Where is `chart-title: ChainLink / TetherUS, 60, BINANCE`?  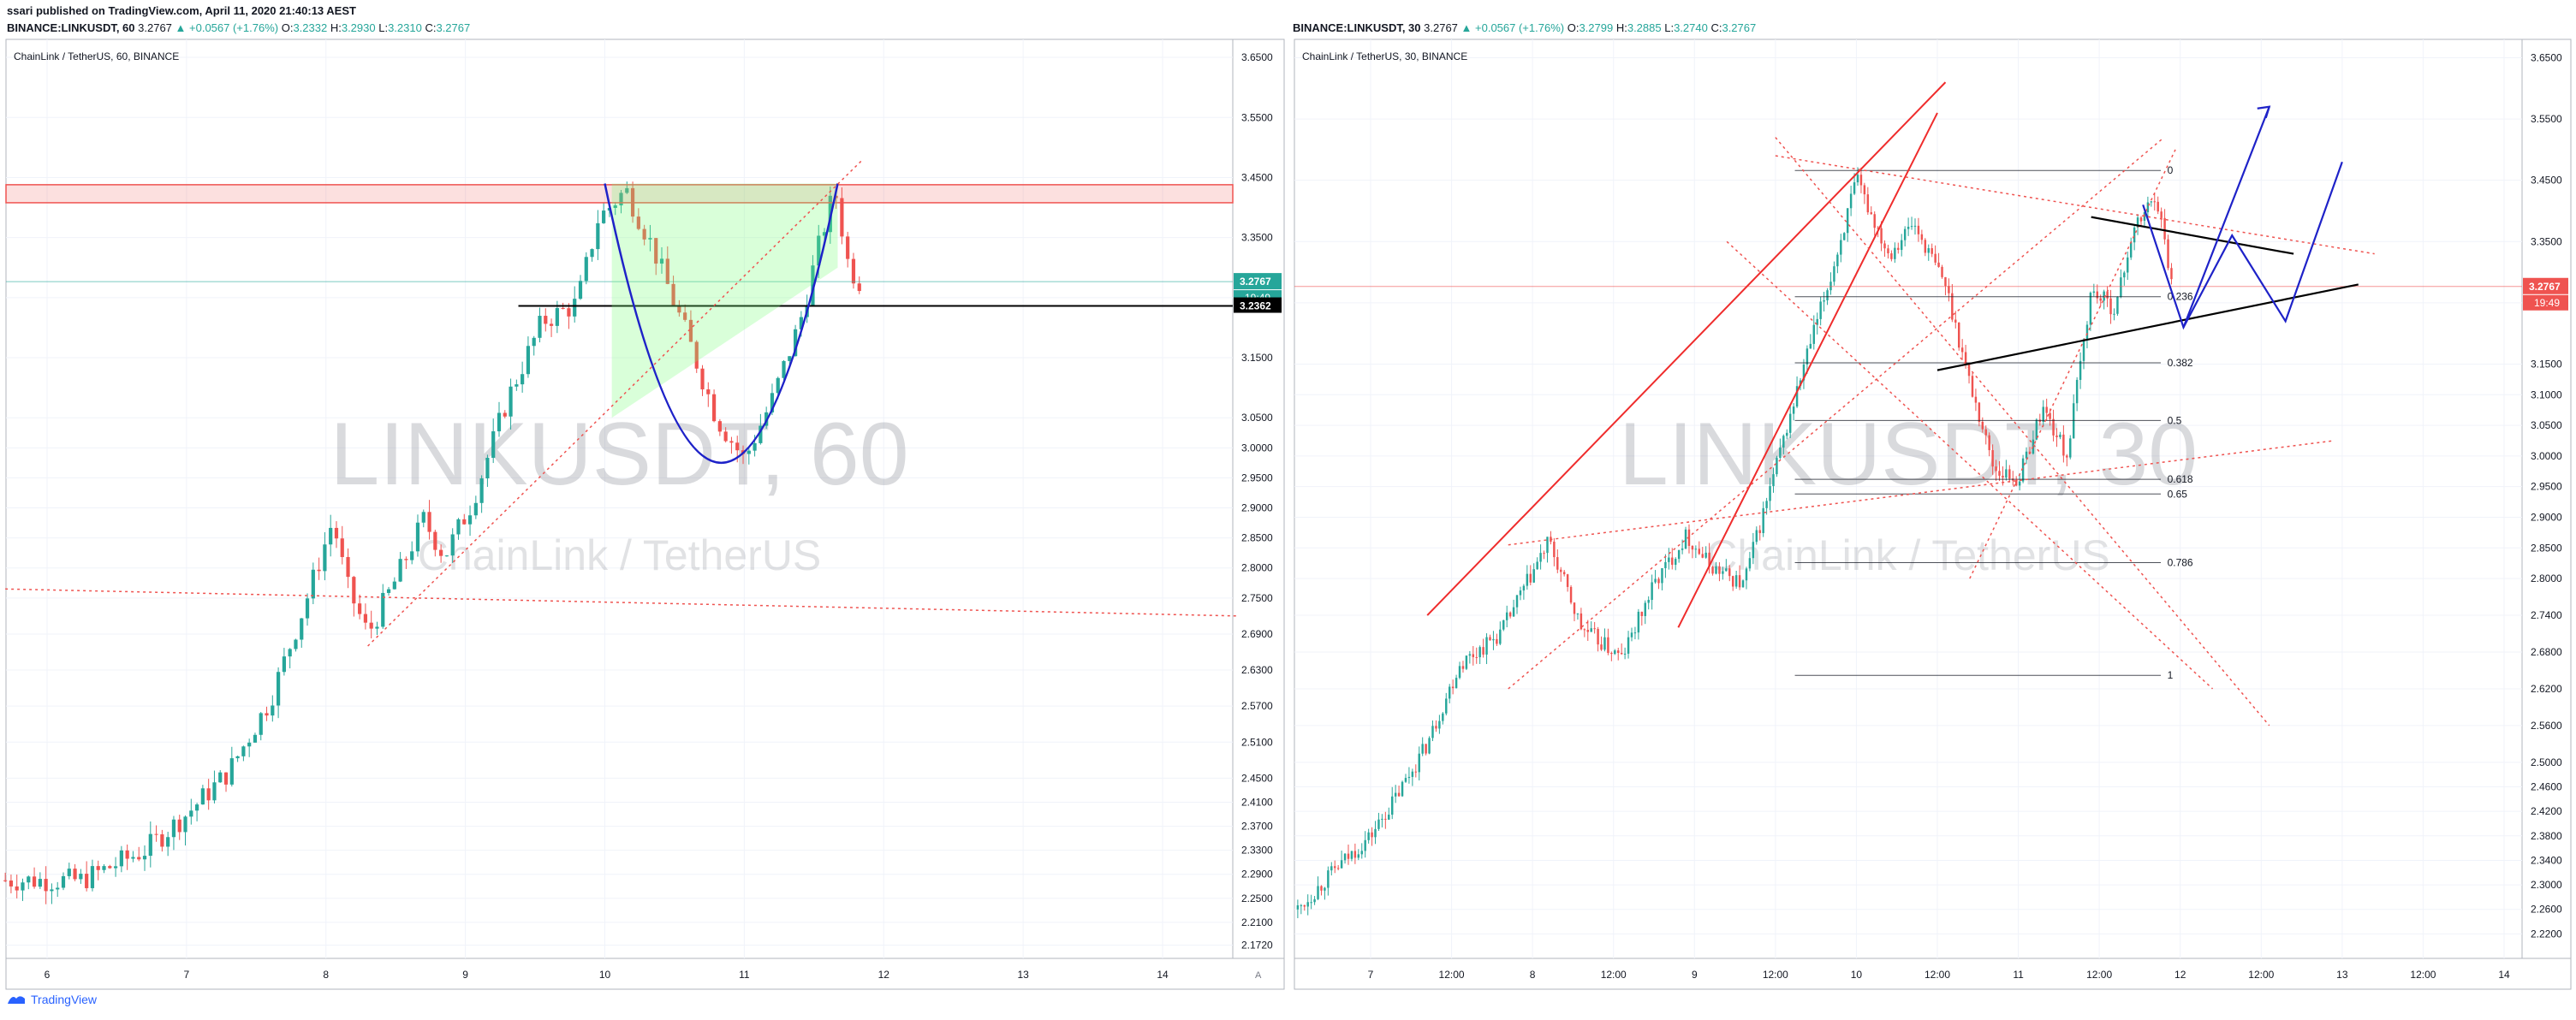 chart-title: ChainLink / TetherUS, 60, BINANCE is located at coordinates (96, 56).